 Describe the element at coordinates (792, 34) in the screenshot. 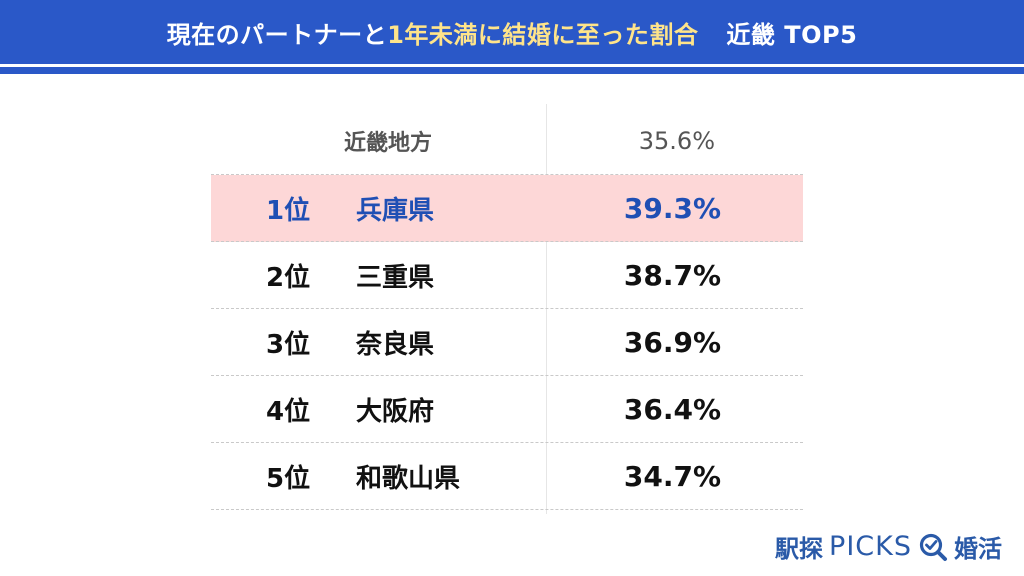

I see `title-region: 近畿 TOP5` at that location.